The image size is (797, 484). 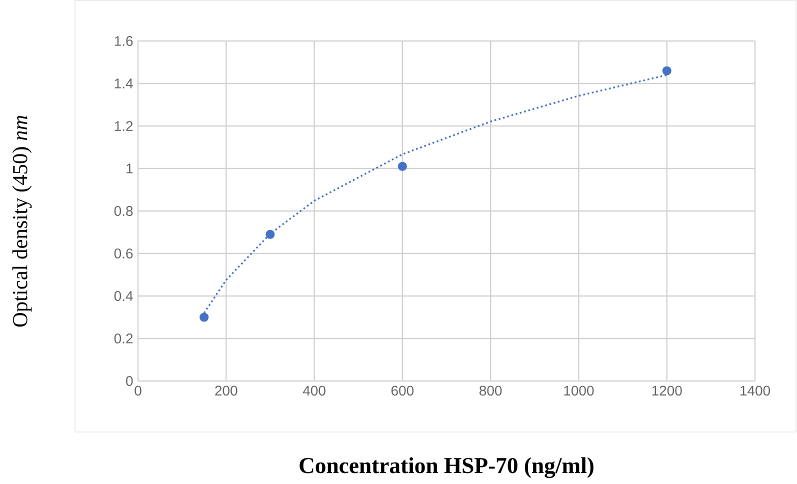 I want to click on y-tick-label: 1.4, so click(x=123, y=83).